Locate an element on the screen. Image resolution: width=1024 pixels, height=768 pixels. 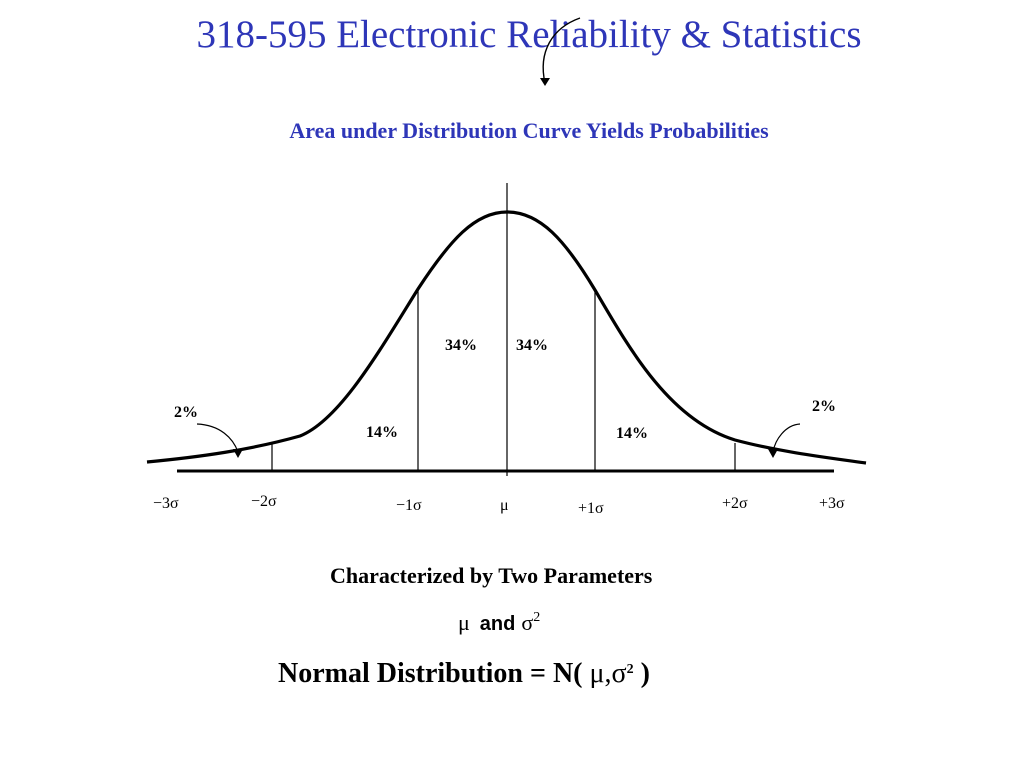
label-middle-left: 14% is located at coordinates (382, 432).